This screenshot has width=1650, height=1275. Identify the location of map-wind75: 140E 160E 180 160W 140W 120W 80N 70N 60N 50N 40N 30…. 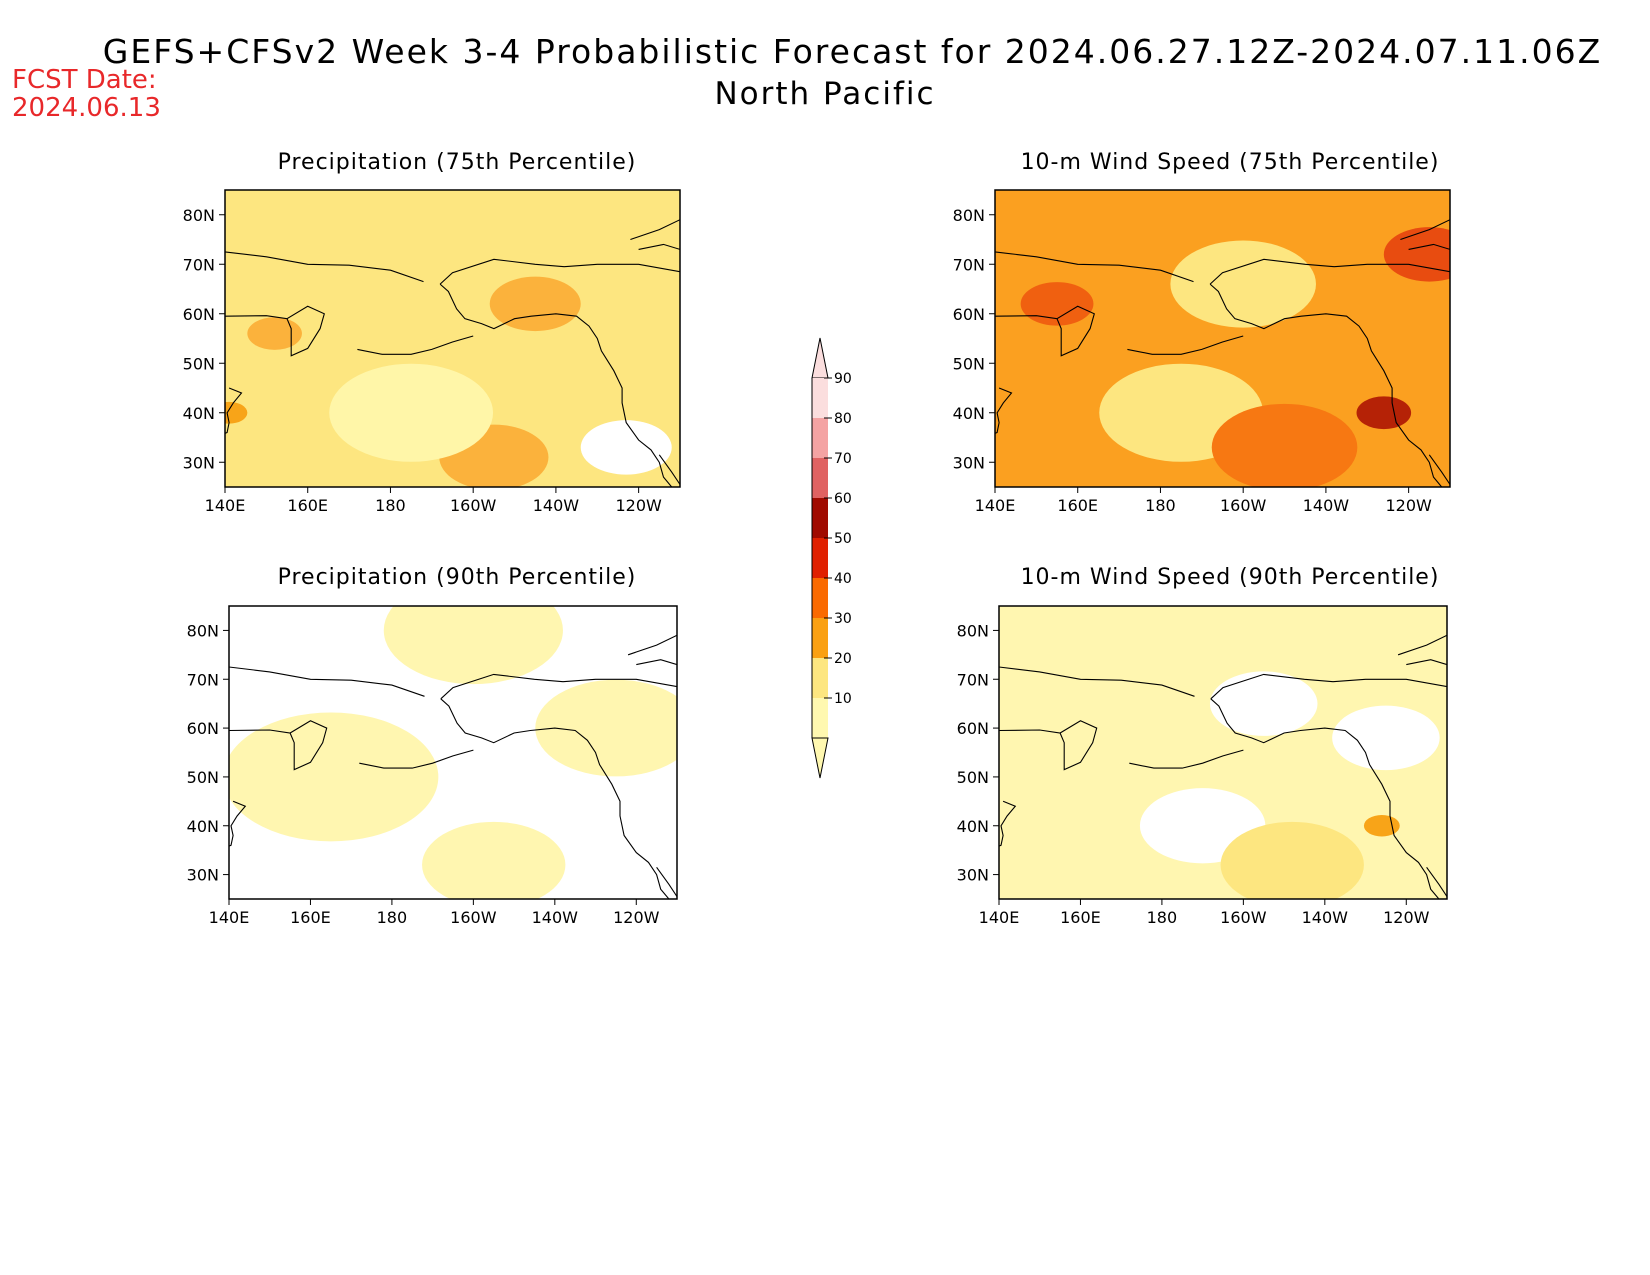
(1202, 352).